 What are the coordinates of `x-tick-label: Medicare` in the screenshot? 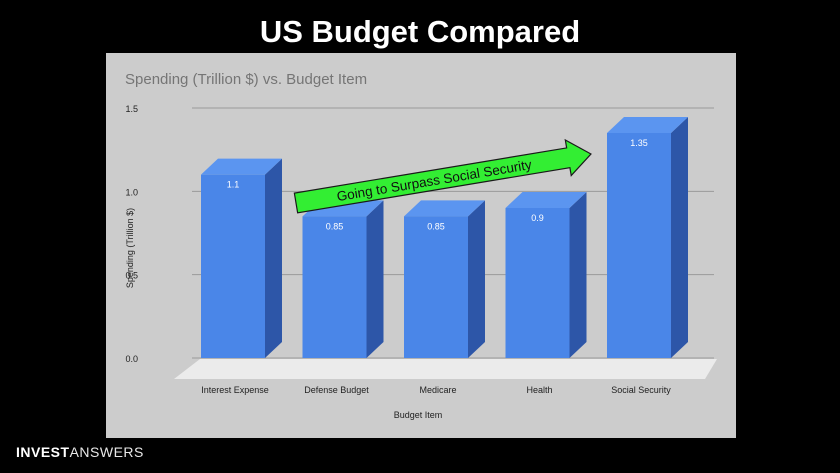 It's located at (437, 390).